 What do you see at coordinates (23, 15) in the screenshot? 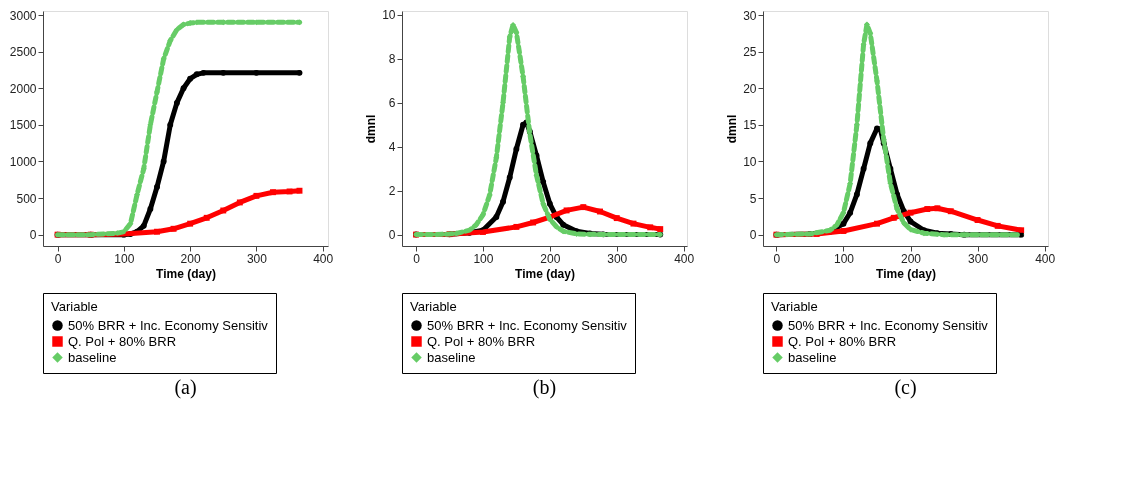
I see `y-tick-label: 3000` at bounding box center [23, 15].